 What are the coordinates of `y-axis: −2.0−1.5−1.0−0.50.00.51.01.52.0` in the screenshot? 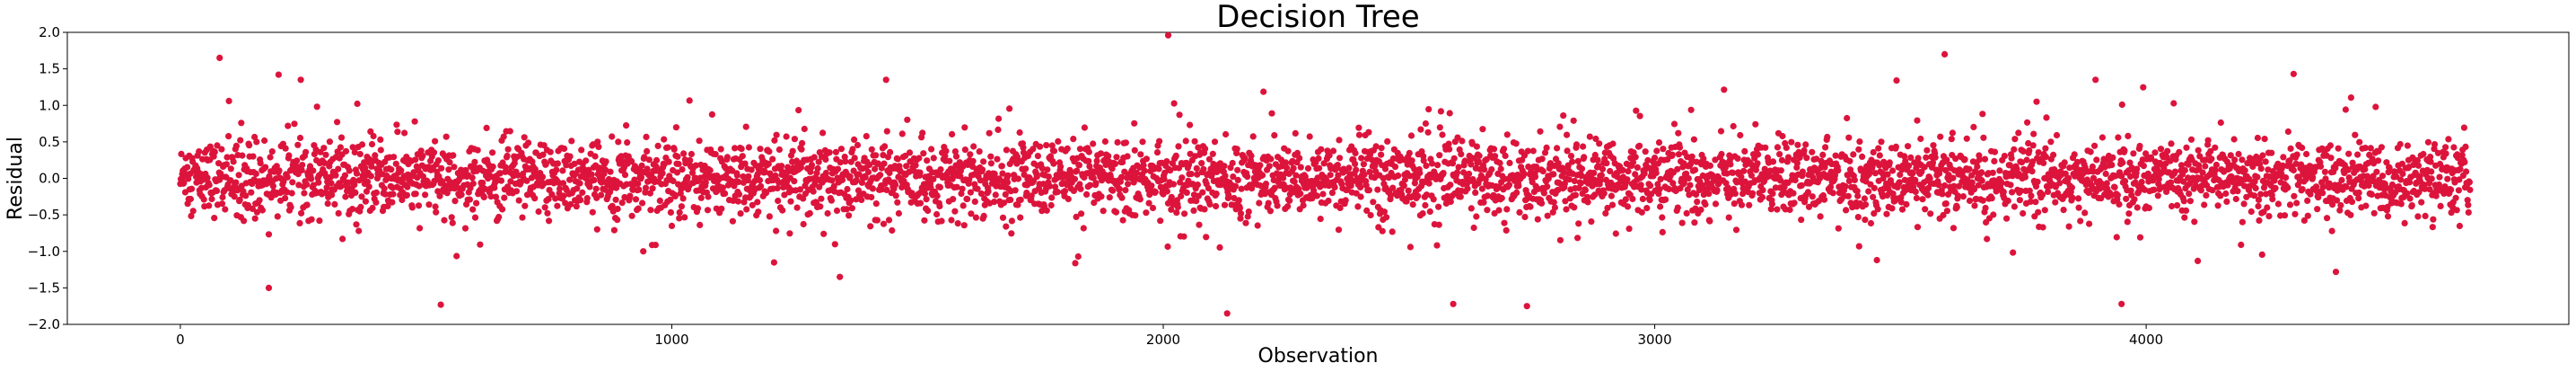 It's located at (47, 178).